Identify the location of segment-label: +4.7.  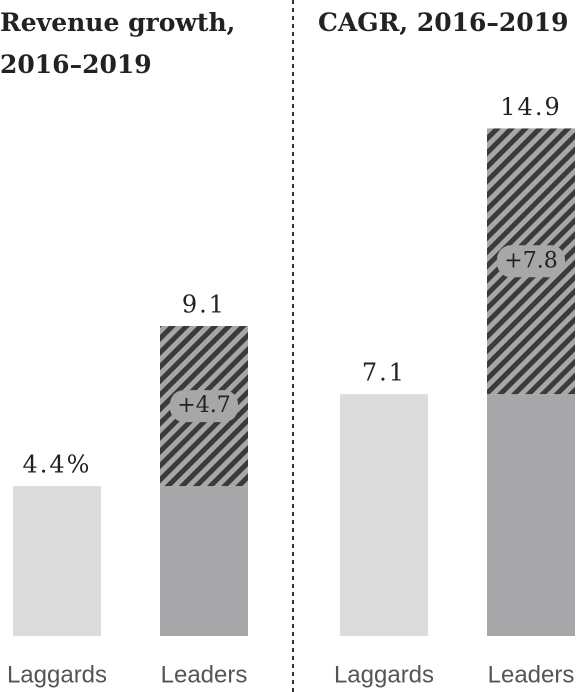
(203, 405).